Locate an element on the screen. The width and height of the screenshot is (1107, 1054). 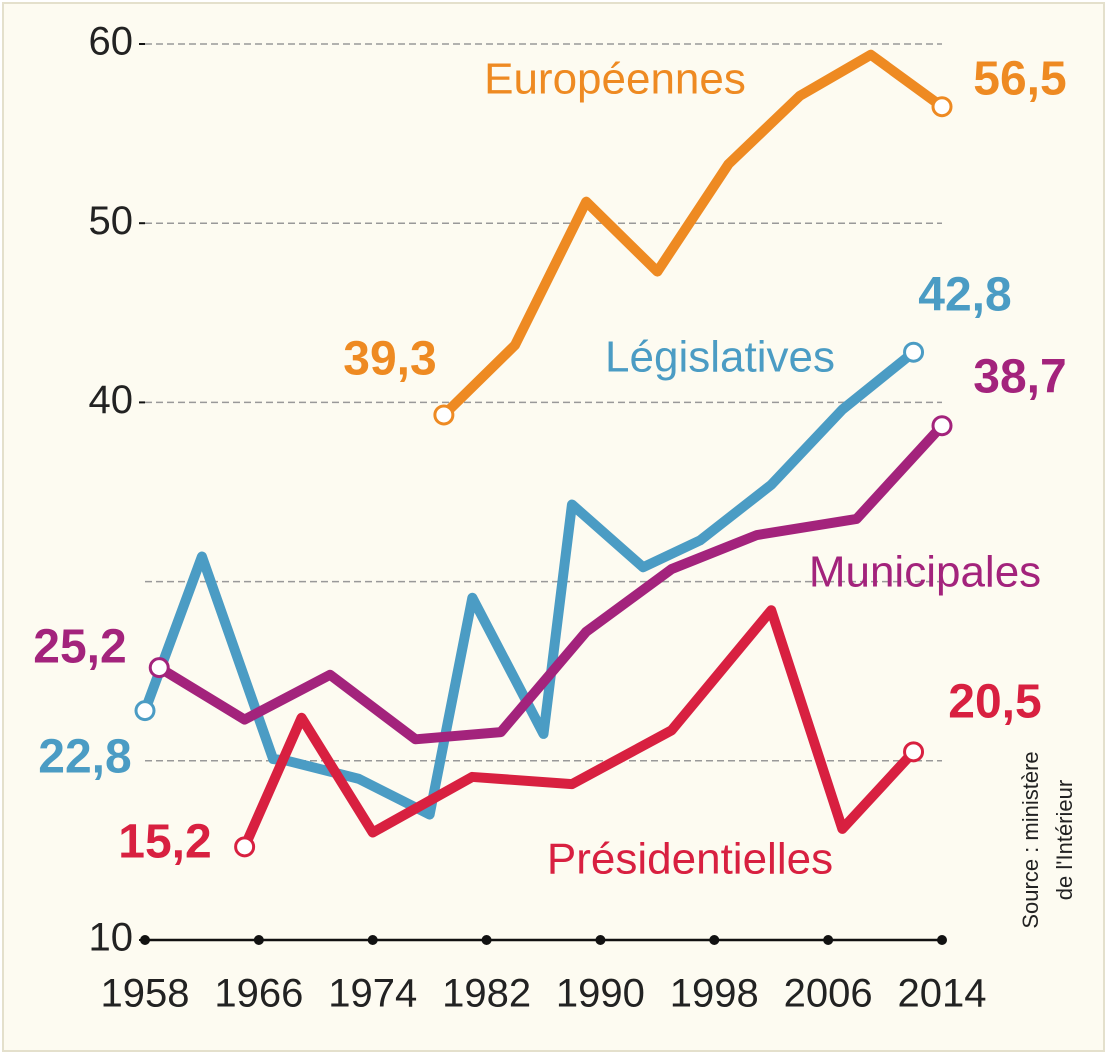
x-tick-label: 1982 is located at coordinates (486, 994).